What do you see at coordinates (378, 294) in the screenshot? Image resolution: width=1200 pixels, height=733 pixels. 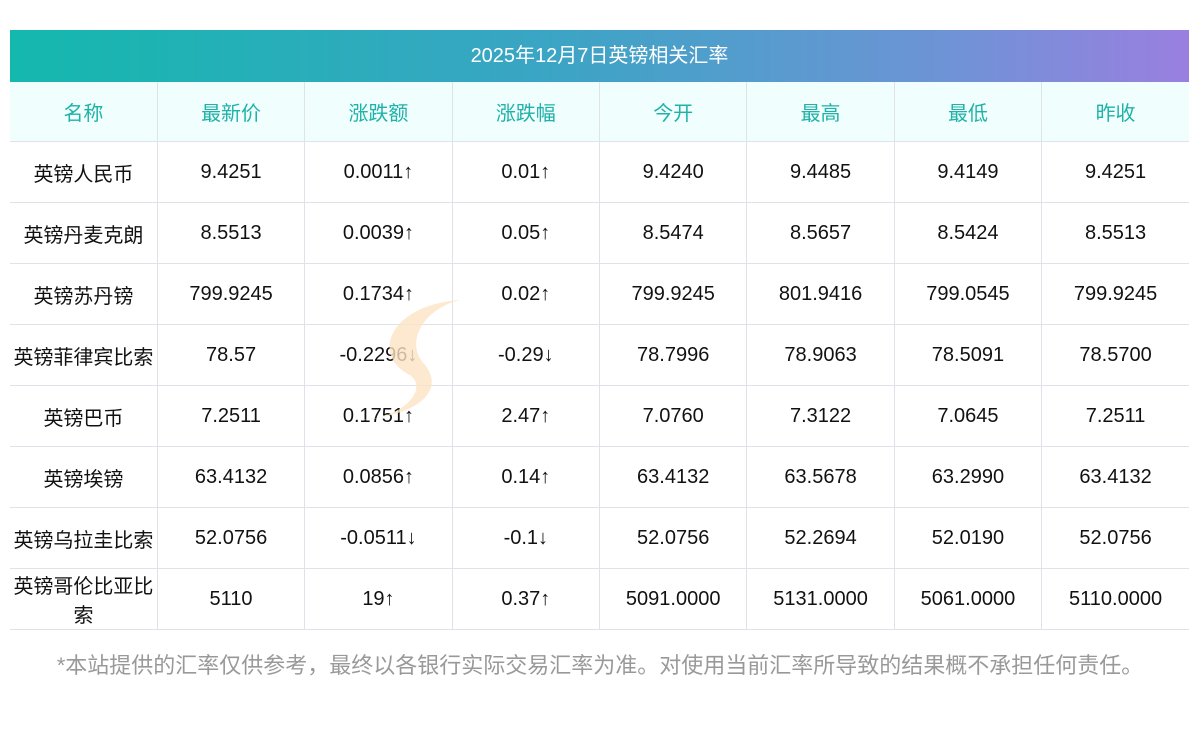 I see `change-amount: 0.1734↑` at bounding box center [378, 294].